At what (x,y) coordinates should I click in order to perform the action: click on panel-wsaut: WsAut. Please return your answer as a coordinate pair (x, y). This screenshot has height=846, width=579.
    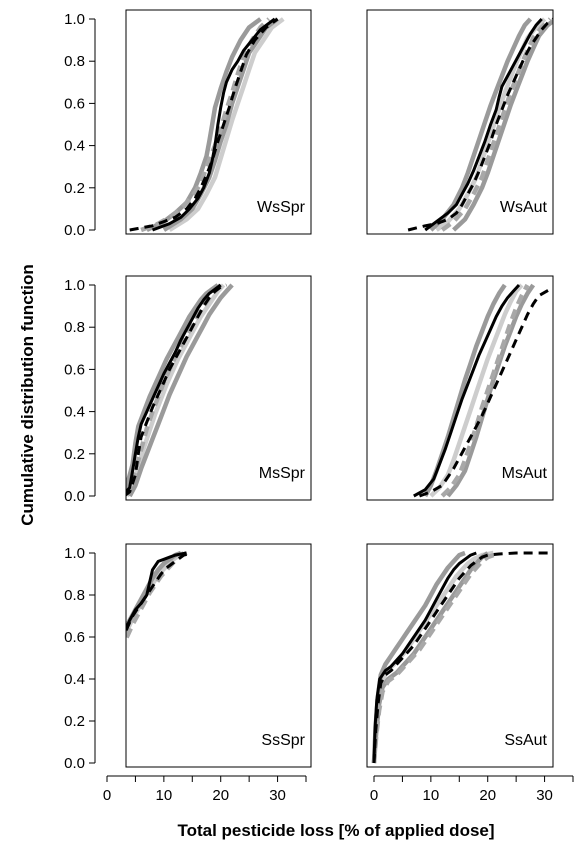
    Looking at the image, I should click on (460, 122).